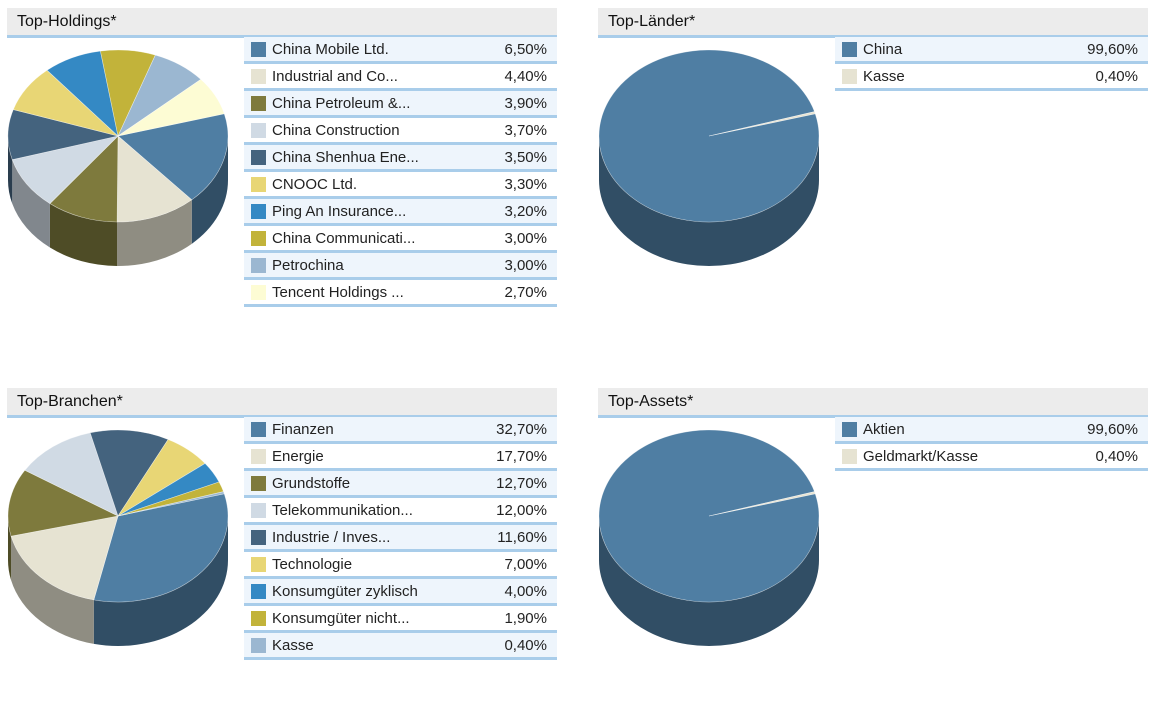 Image resolution: width=1157 pixels, height=705 pixels. I want to click on pie-slice-china, so click(709, 136).